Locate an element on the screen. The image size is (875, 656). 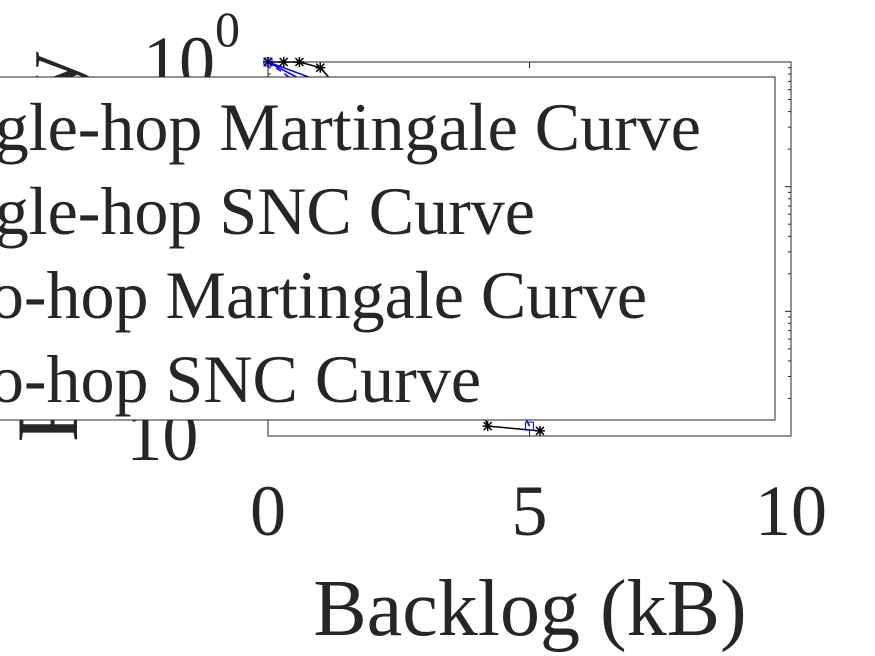
x-axis-label: Backlog (kB) is located at coordinates (529, 609).